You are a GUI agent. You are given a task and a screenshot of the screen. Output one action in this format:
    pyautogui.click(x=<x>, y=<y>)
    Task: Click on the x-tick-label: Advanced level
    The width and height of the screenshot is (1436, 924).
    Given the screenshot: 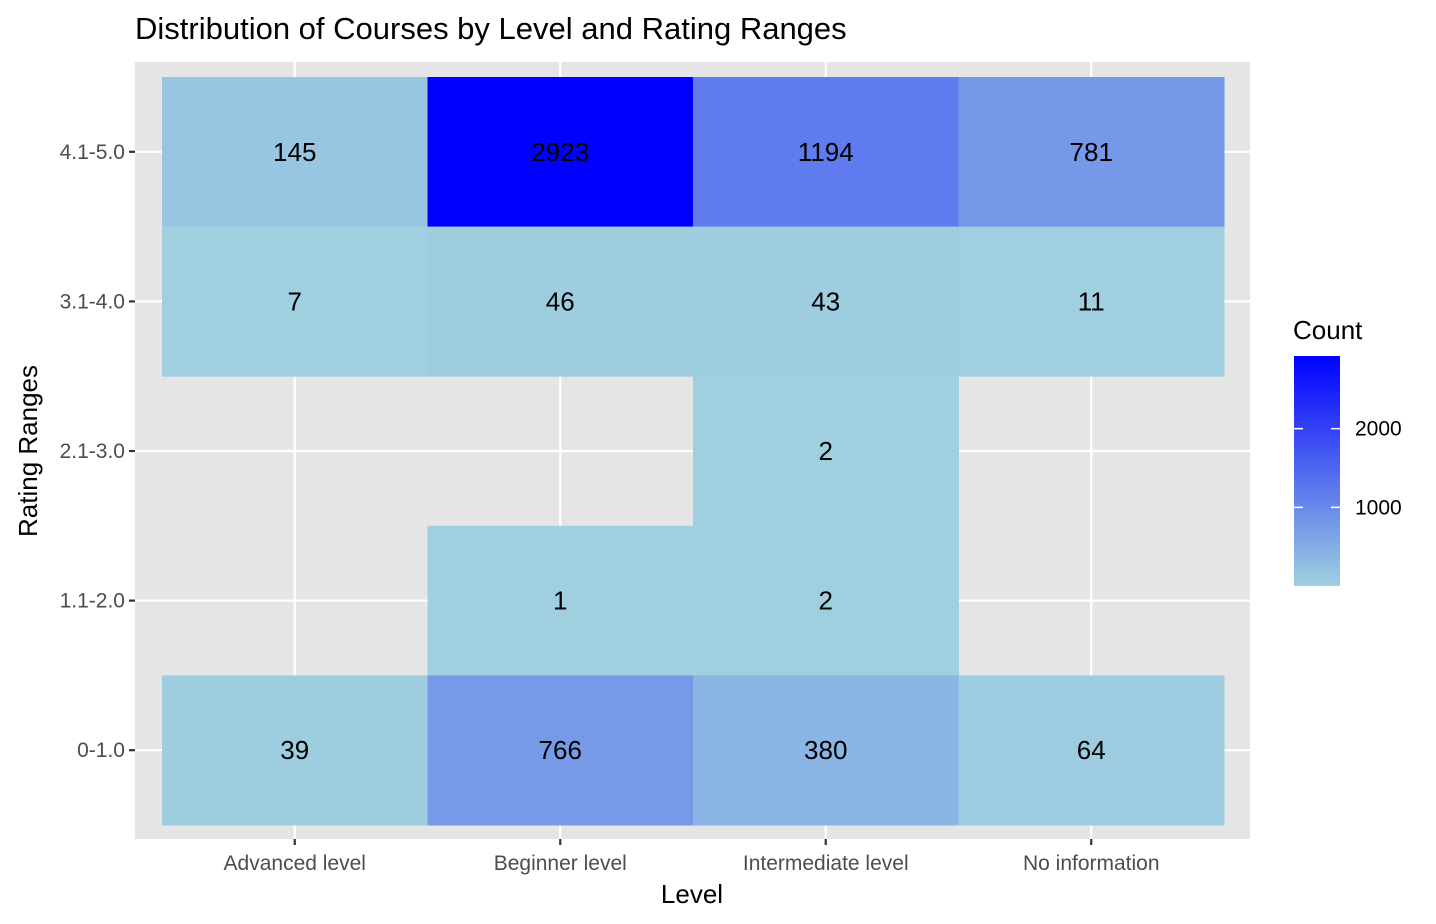 What is the action you would take?
    pyautogui.click(x=295, y=863)
    